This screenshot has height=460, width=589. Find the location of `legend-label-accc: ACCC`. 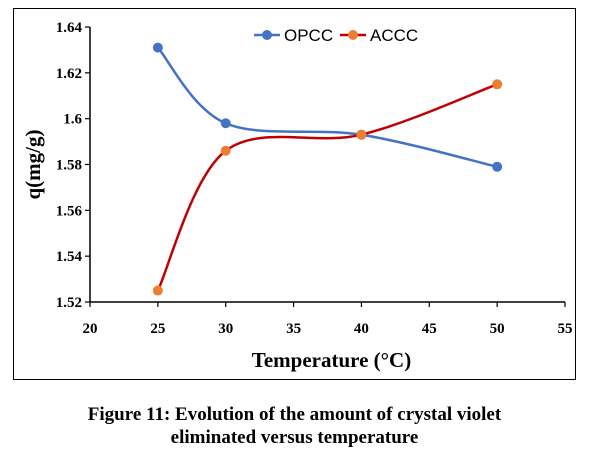

legend-label-accc: ACCC is located at coordinates (394, 35).